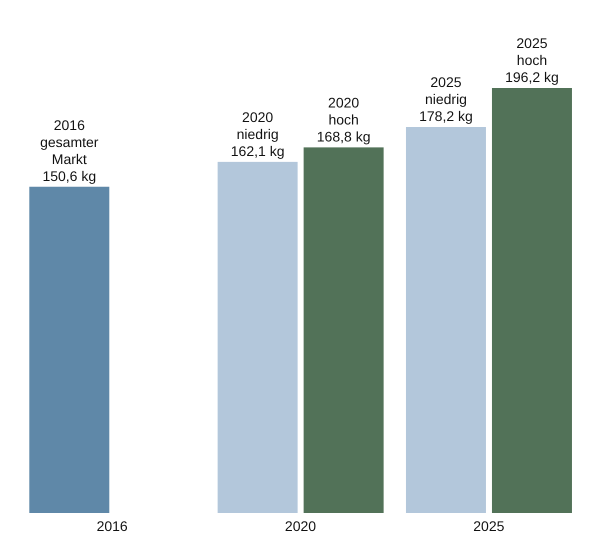  I want to click on x-tick-label: 2020, so click(300, 526).